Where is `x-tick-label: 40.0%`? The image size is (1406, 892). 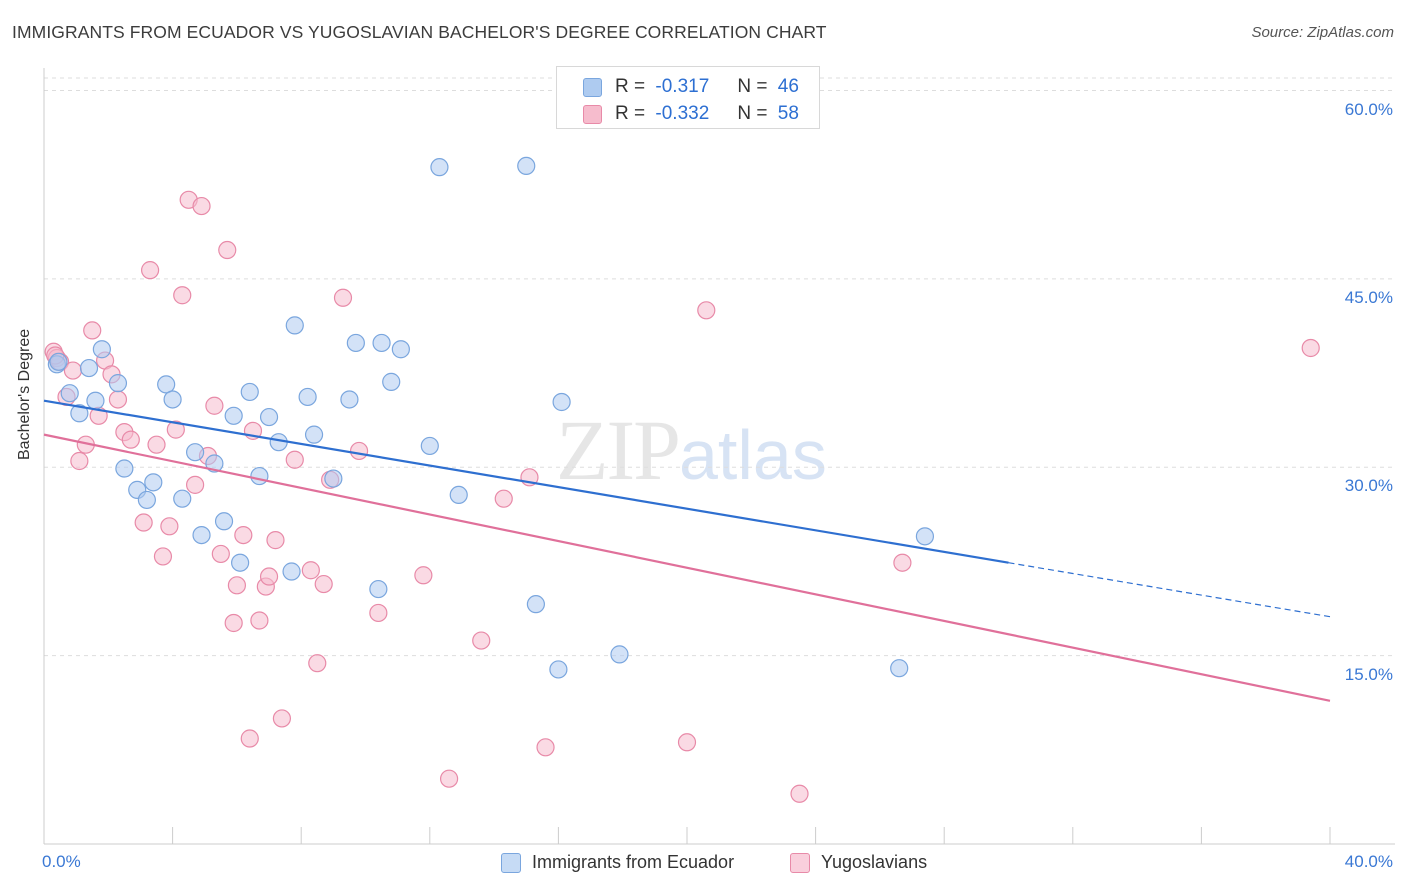 x-tick-label: 40.0% is located at coordinates (1368, 861).